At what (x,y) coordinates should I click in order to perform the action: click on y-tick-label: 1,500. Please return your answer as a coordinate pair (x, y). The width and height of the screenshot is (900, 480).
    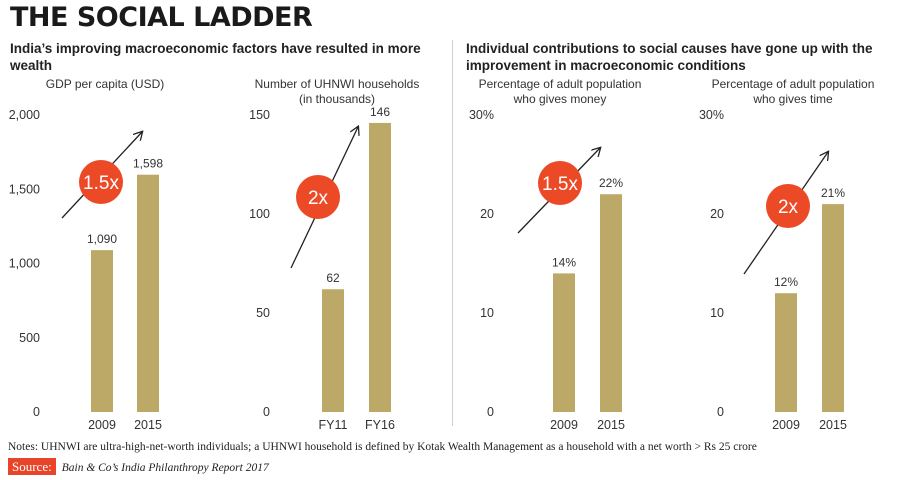
    Looking at the image, I should click on (24, 189).